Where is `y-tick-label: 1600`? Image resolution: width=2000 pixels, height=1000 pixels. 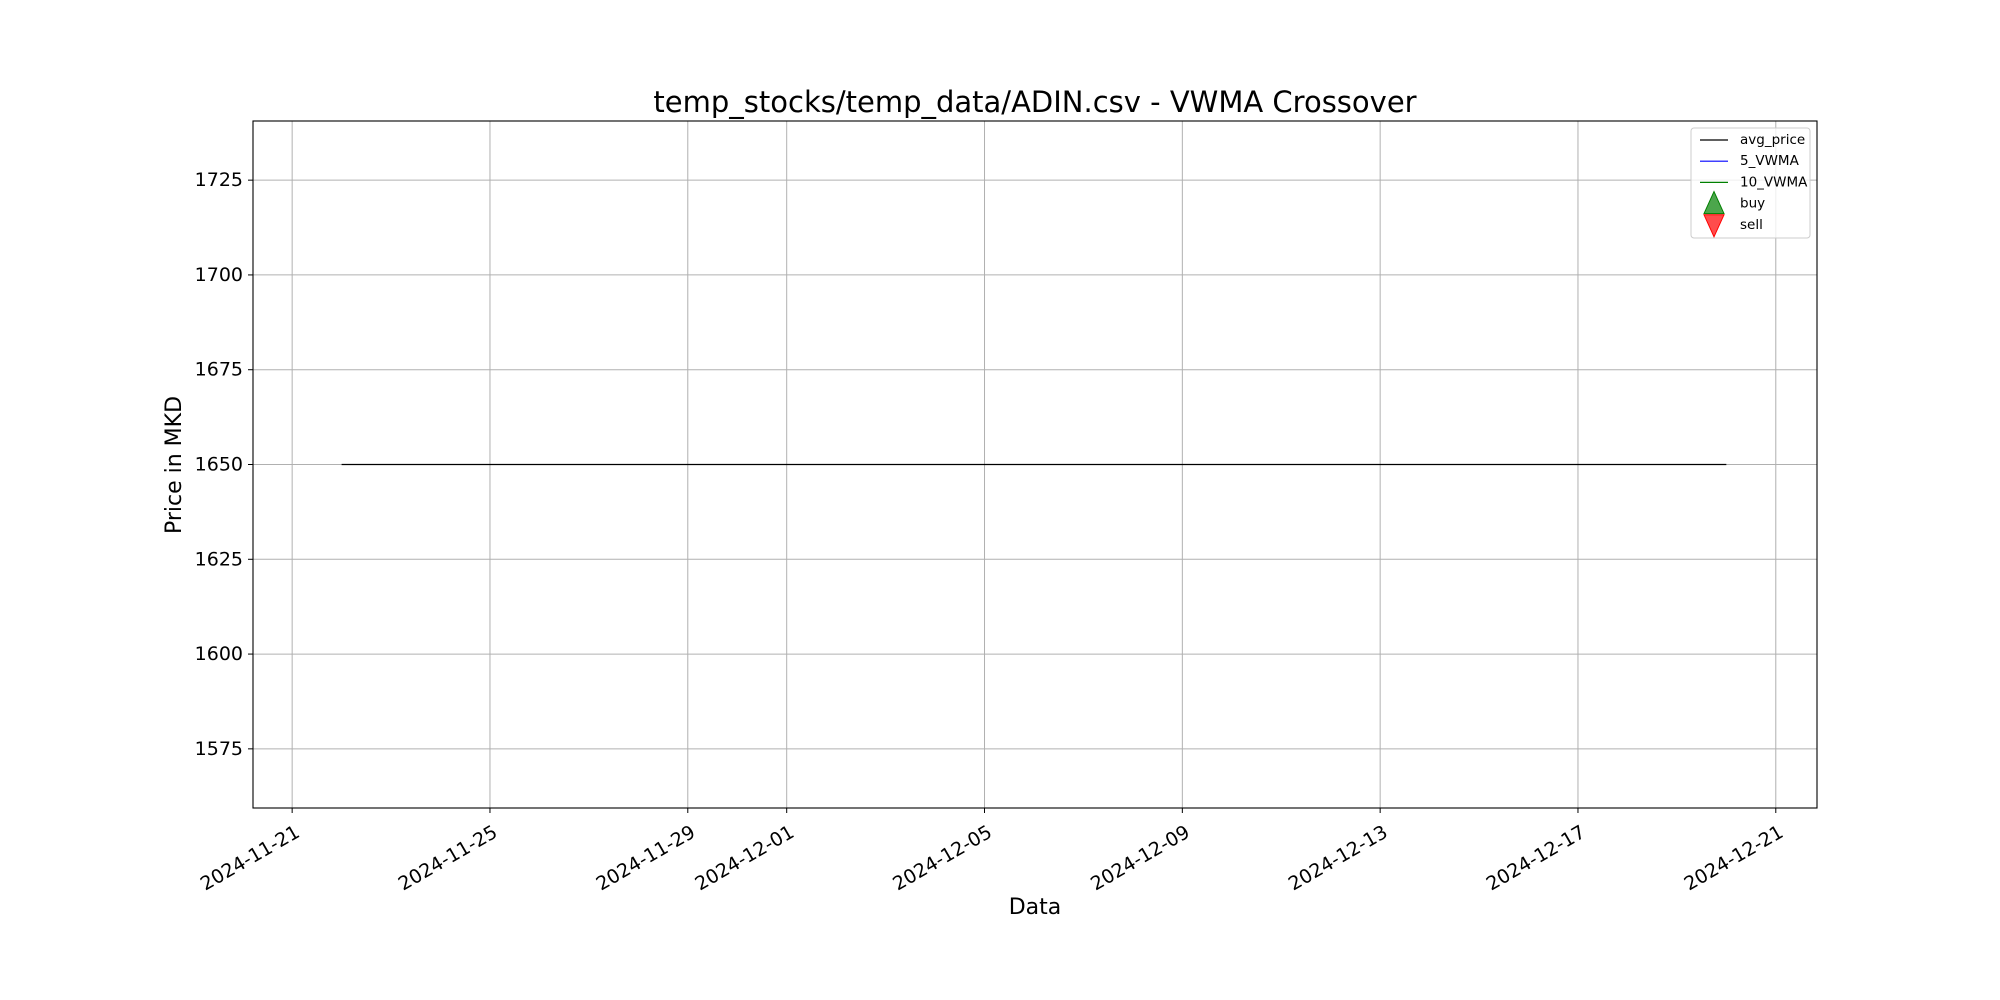
y-tick-label: 1600 is located at coordinates (219, 654).